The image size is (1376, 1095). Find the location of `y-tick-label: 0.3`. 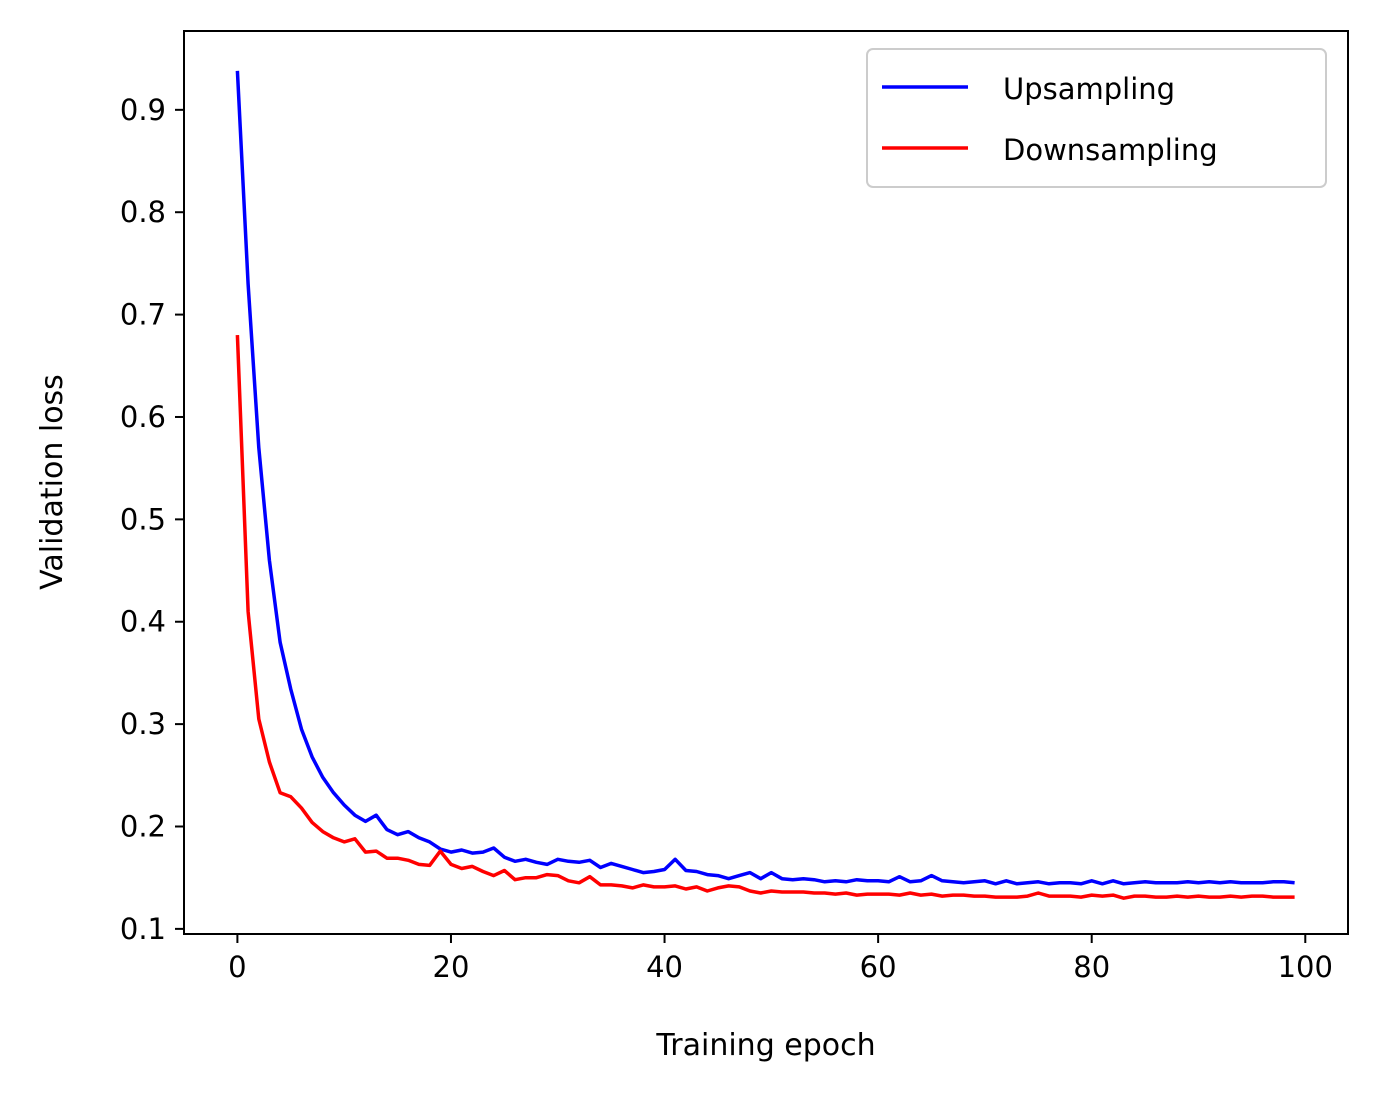

y-tick-label: 0.3 is located at coordinates (143, 724).